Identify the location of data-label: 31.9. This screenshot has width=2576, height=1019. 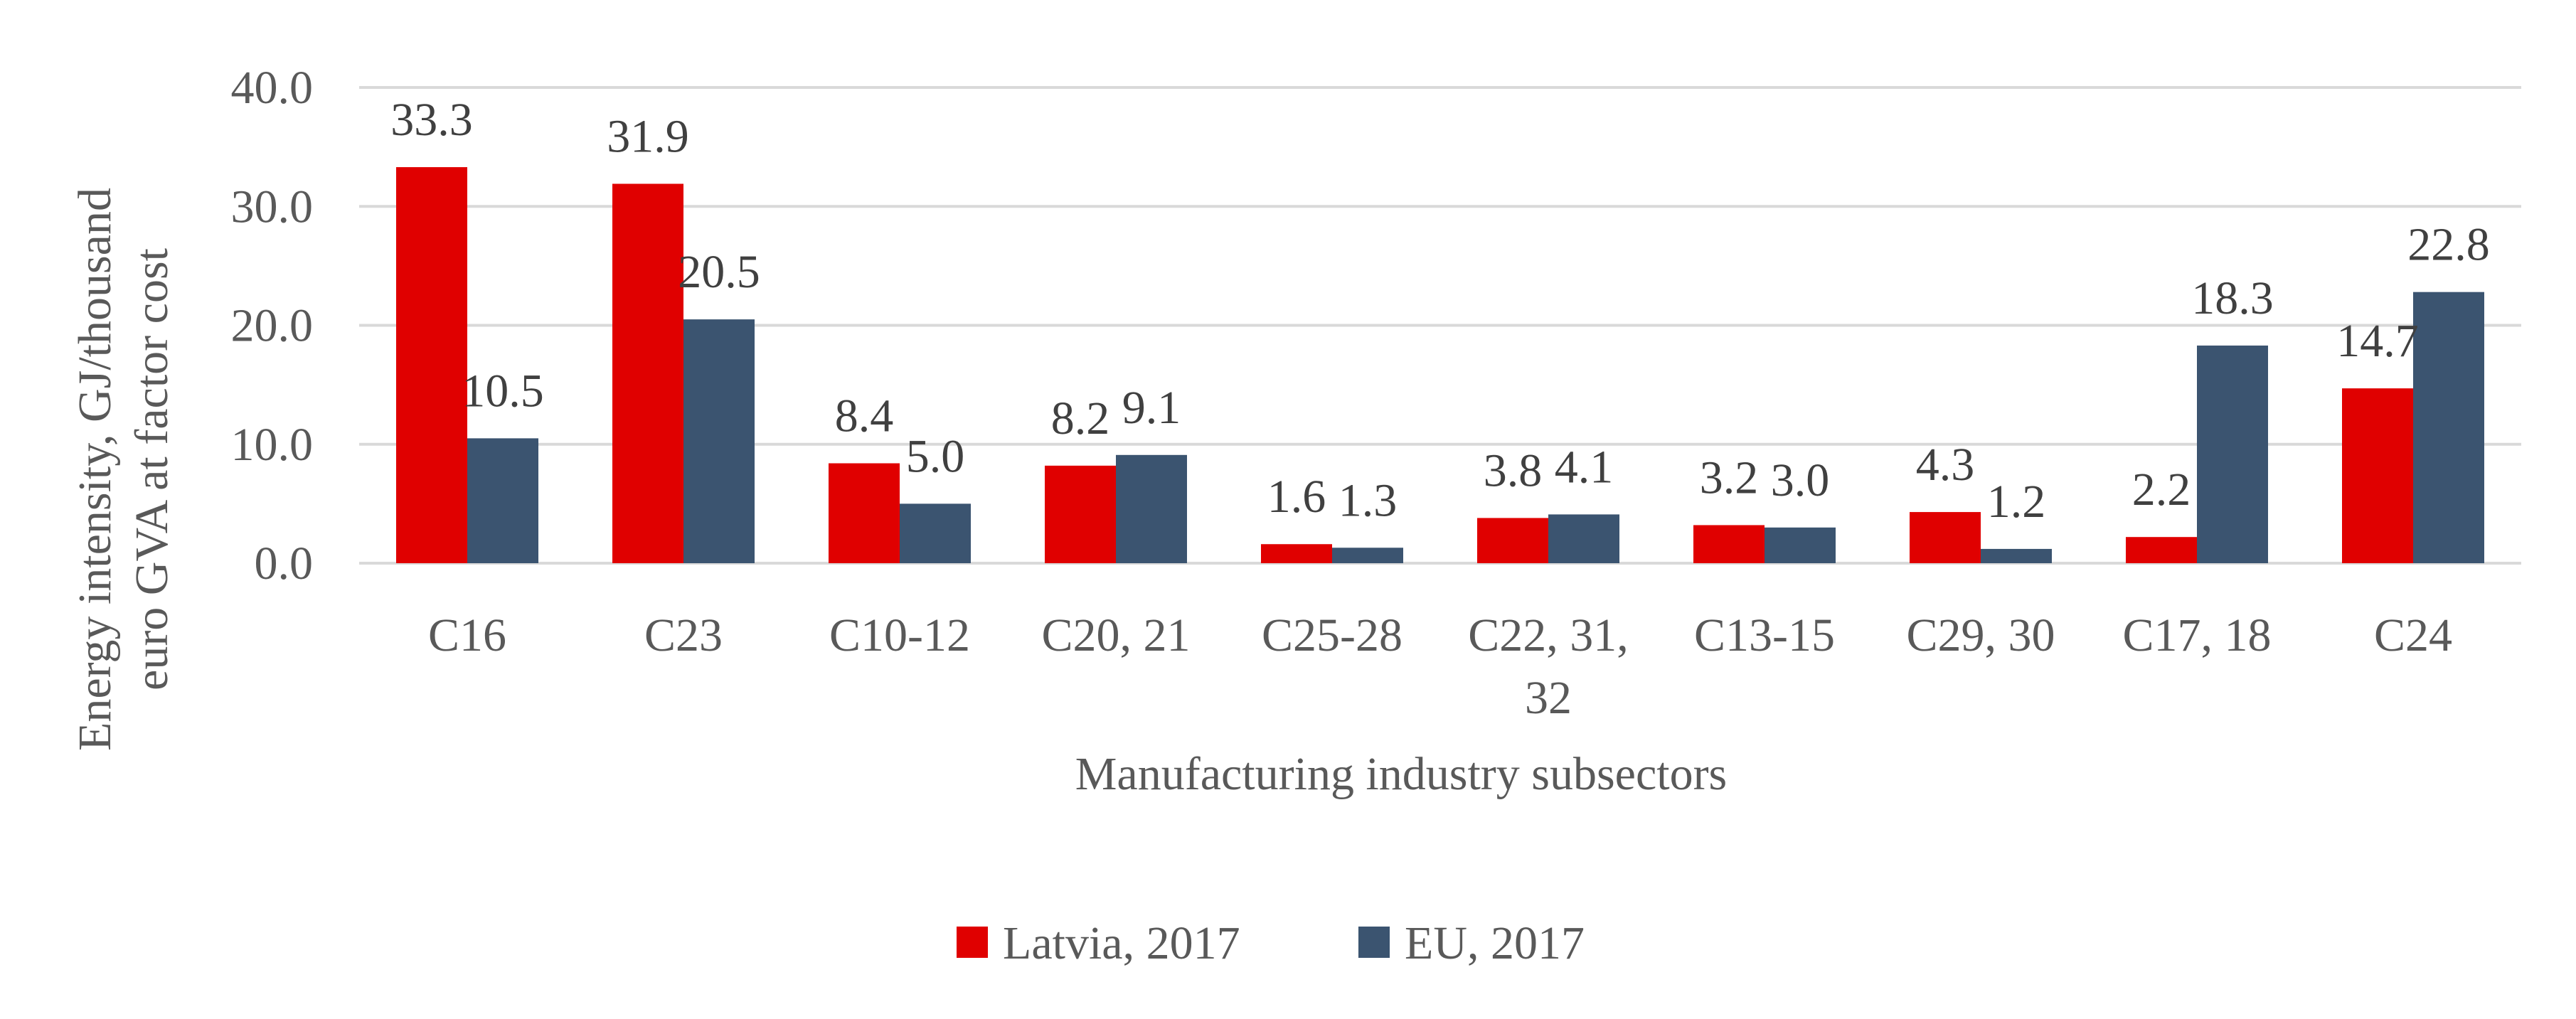
(648, 136).